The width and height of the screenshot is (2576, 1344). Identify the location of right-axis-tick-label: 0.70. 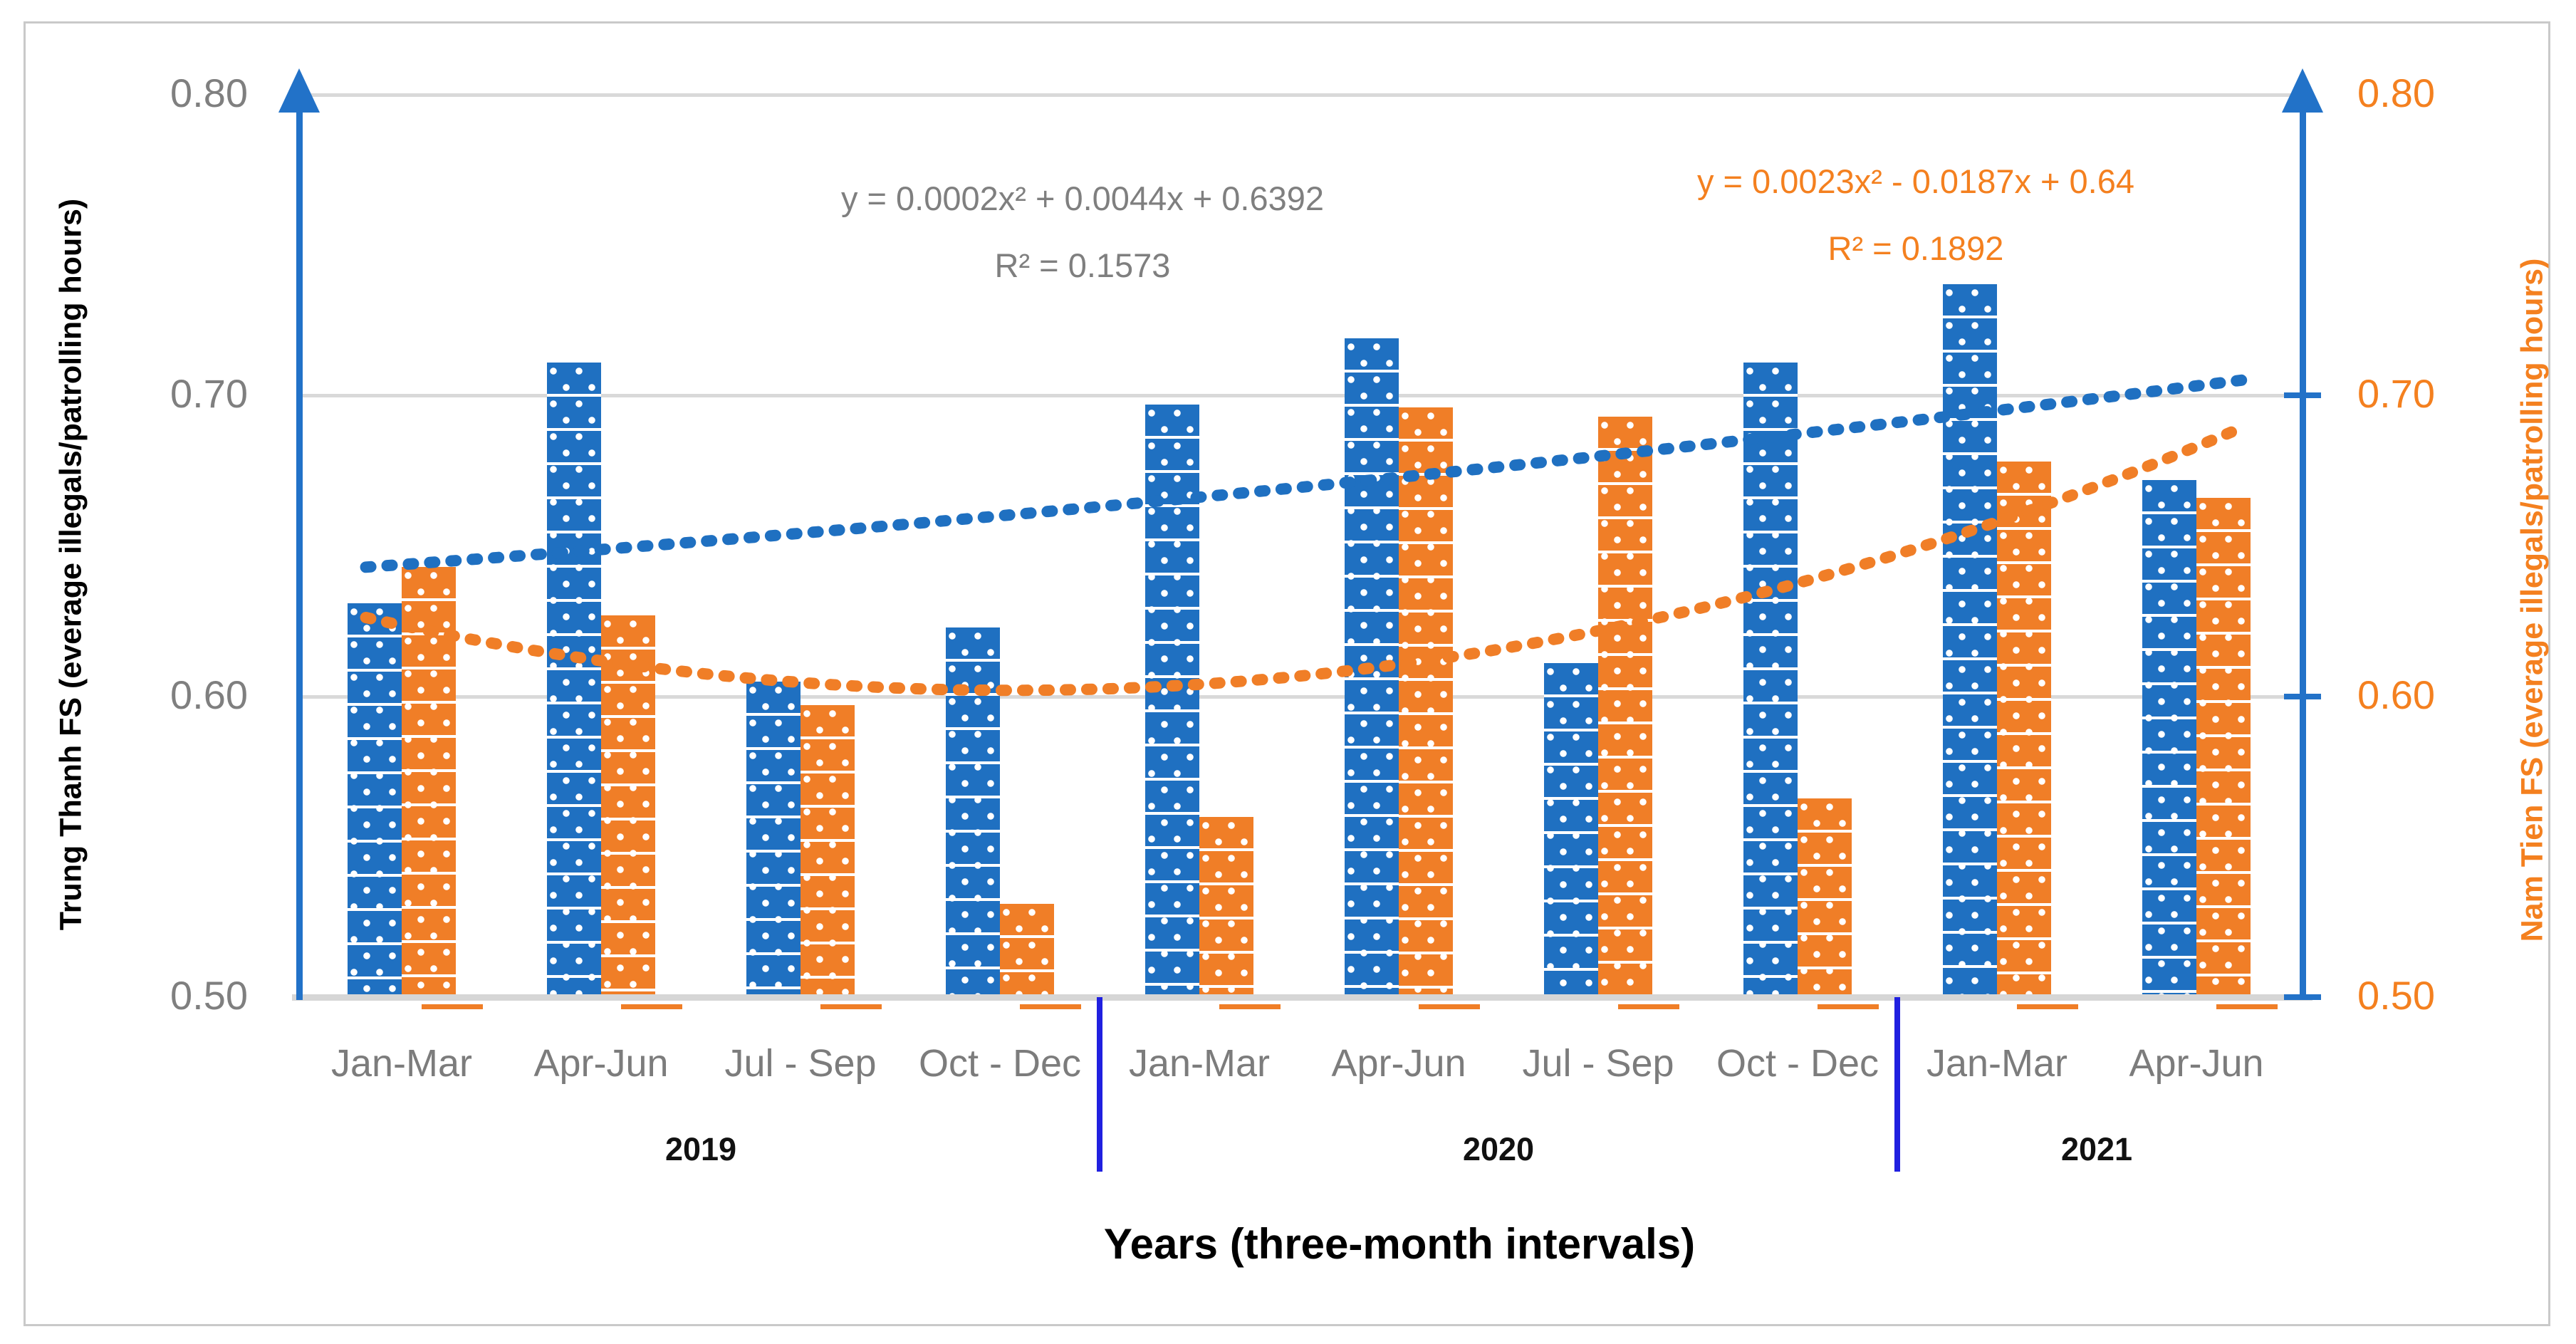
(2396, 394).